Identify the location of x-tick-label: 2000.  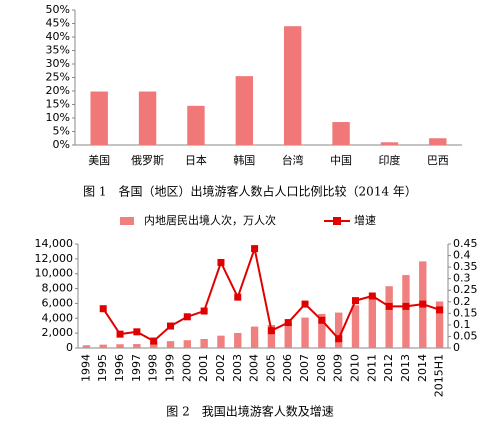
(186, 368).